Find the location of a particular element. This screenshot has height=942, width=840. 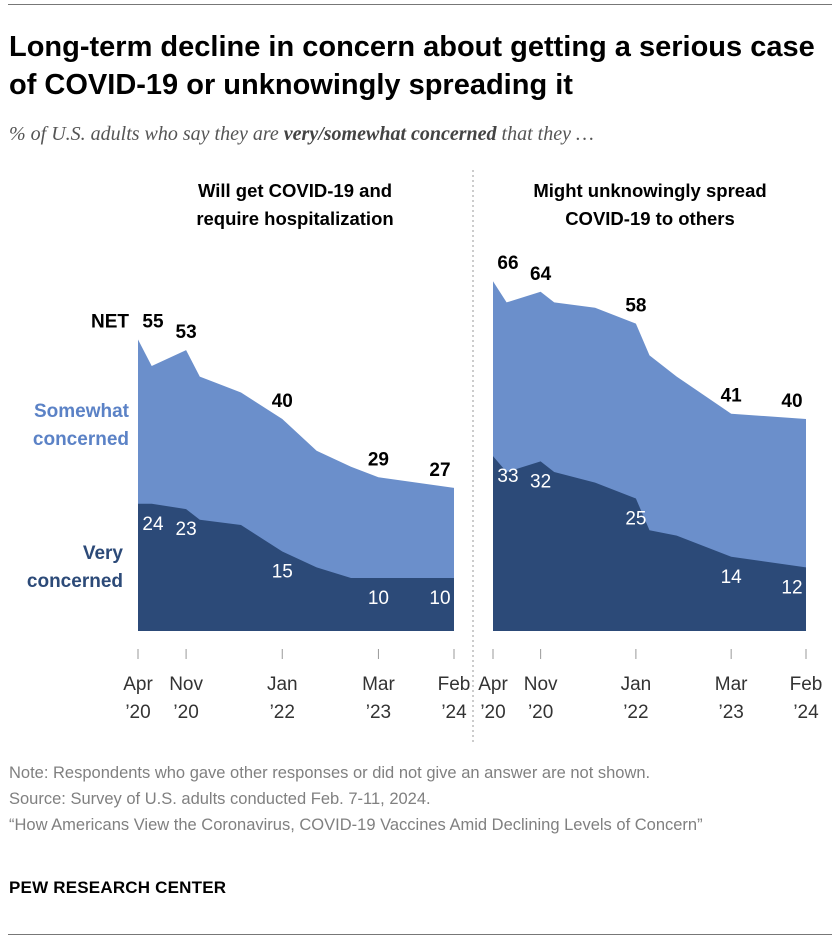

bottom-rule is located at coordinates (420, 934).